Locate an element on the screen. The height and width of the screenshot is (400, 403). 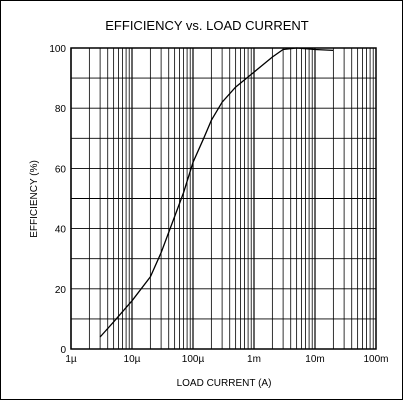
chart-title: EFFICIENCY vs. LOAD CURRENT is located at coordinates (207, 25).